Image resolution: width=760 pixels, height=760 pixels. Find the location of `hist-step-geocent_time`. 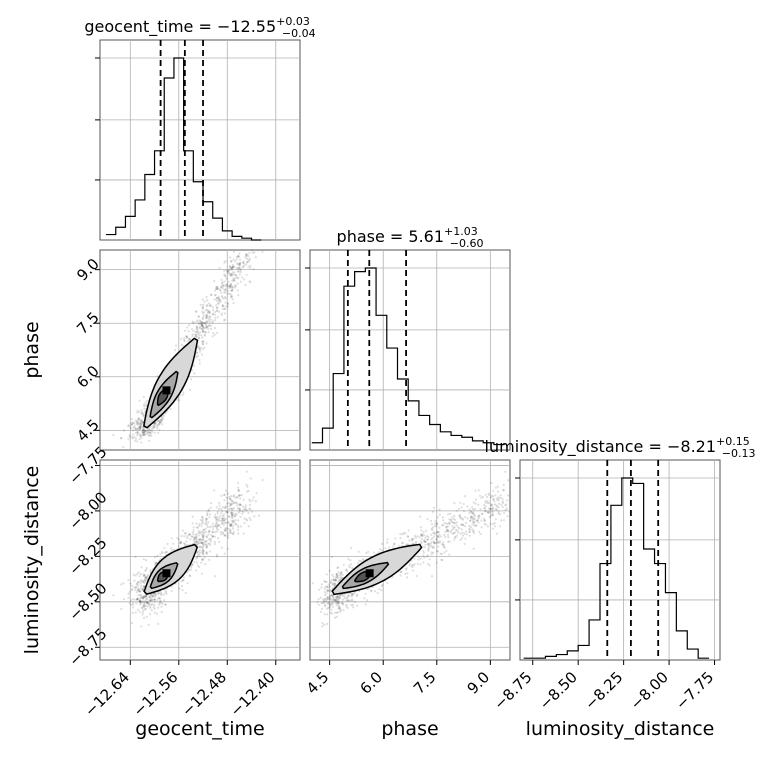

hist-step-geocent_time is located at coordinates (184, 149).